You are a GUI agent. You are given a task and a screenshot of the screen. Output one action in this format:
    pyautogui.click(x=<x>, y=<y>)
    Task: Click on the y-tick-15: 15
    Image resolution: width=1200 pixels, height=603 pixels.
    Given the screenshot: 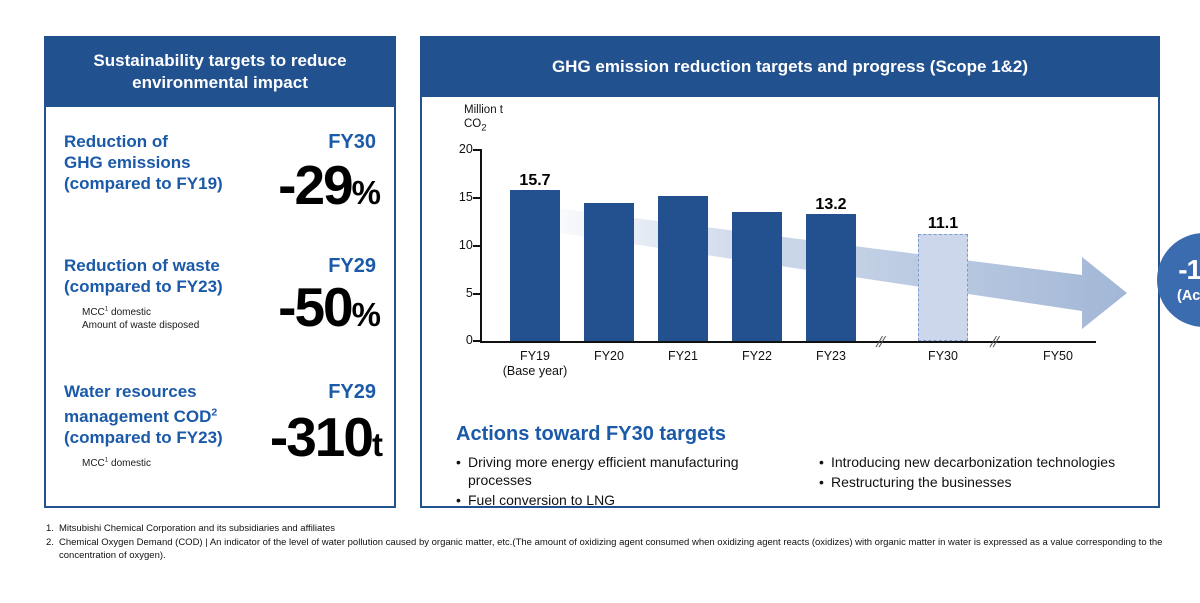 What is the action you would take?
    pyautogui.click(x=469, y=197)
    